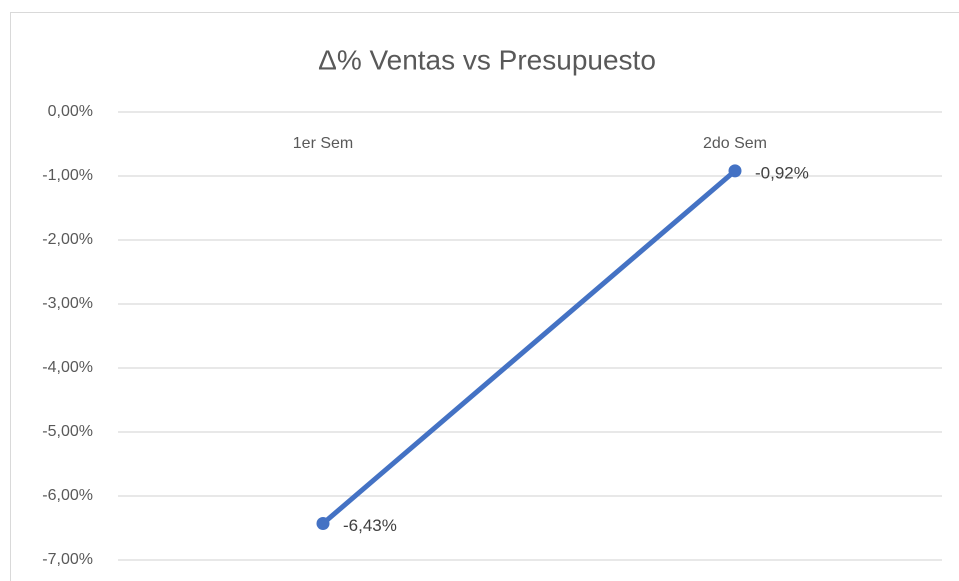 This screenshot has height=581, width=959. I want to click on data-label: -0,92%, so click(782, 172).